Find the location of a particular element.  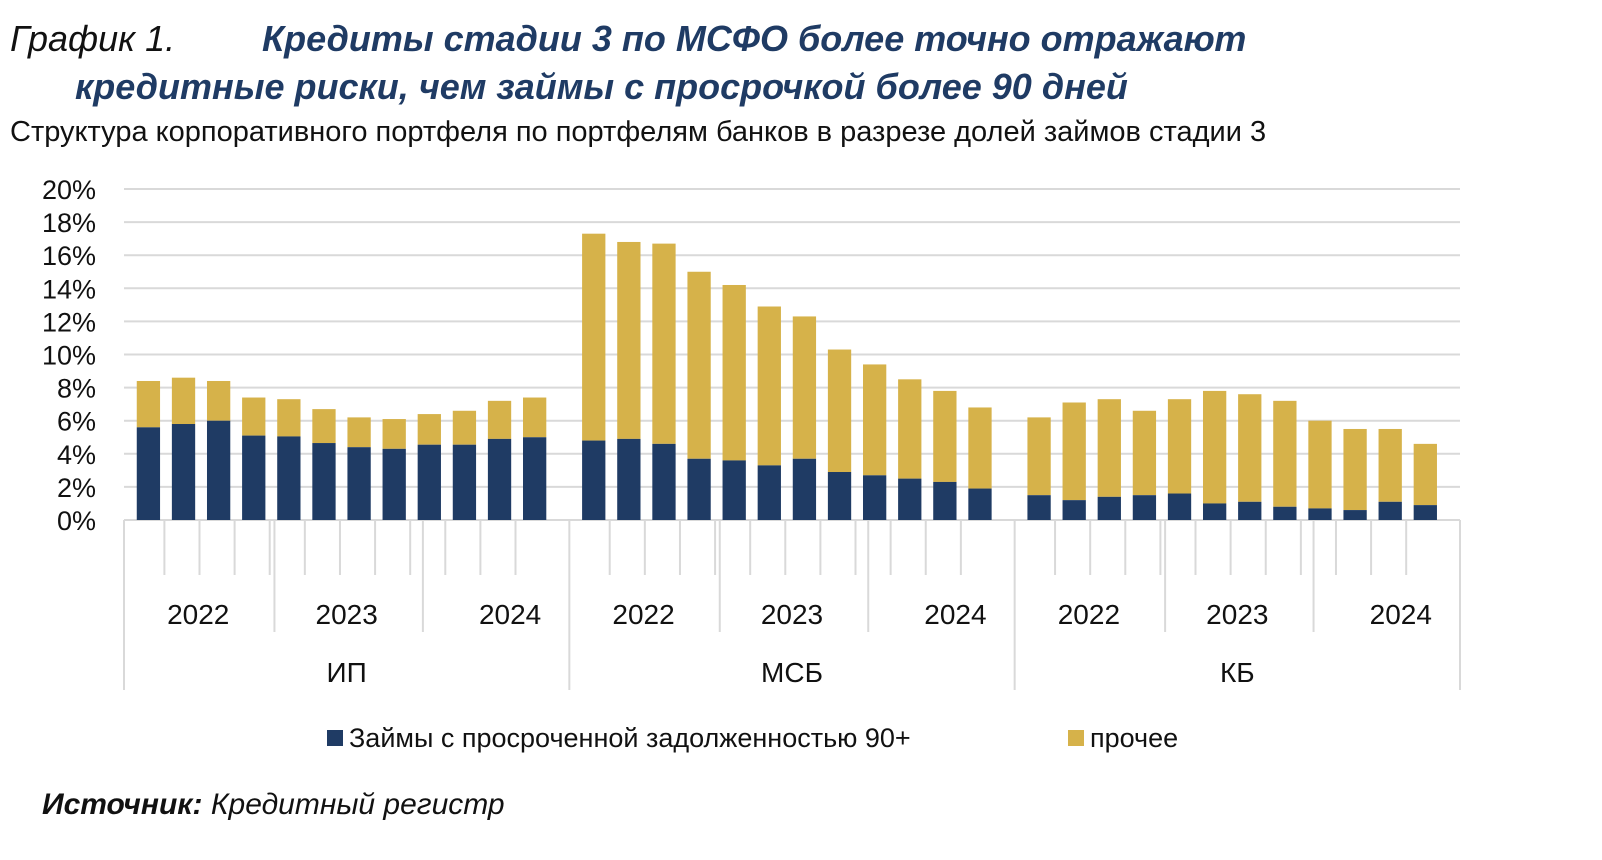

y-tick-label: 2% is located at coordinates (76, 488).